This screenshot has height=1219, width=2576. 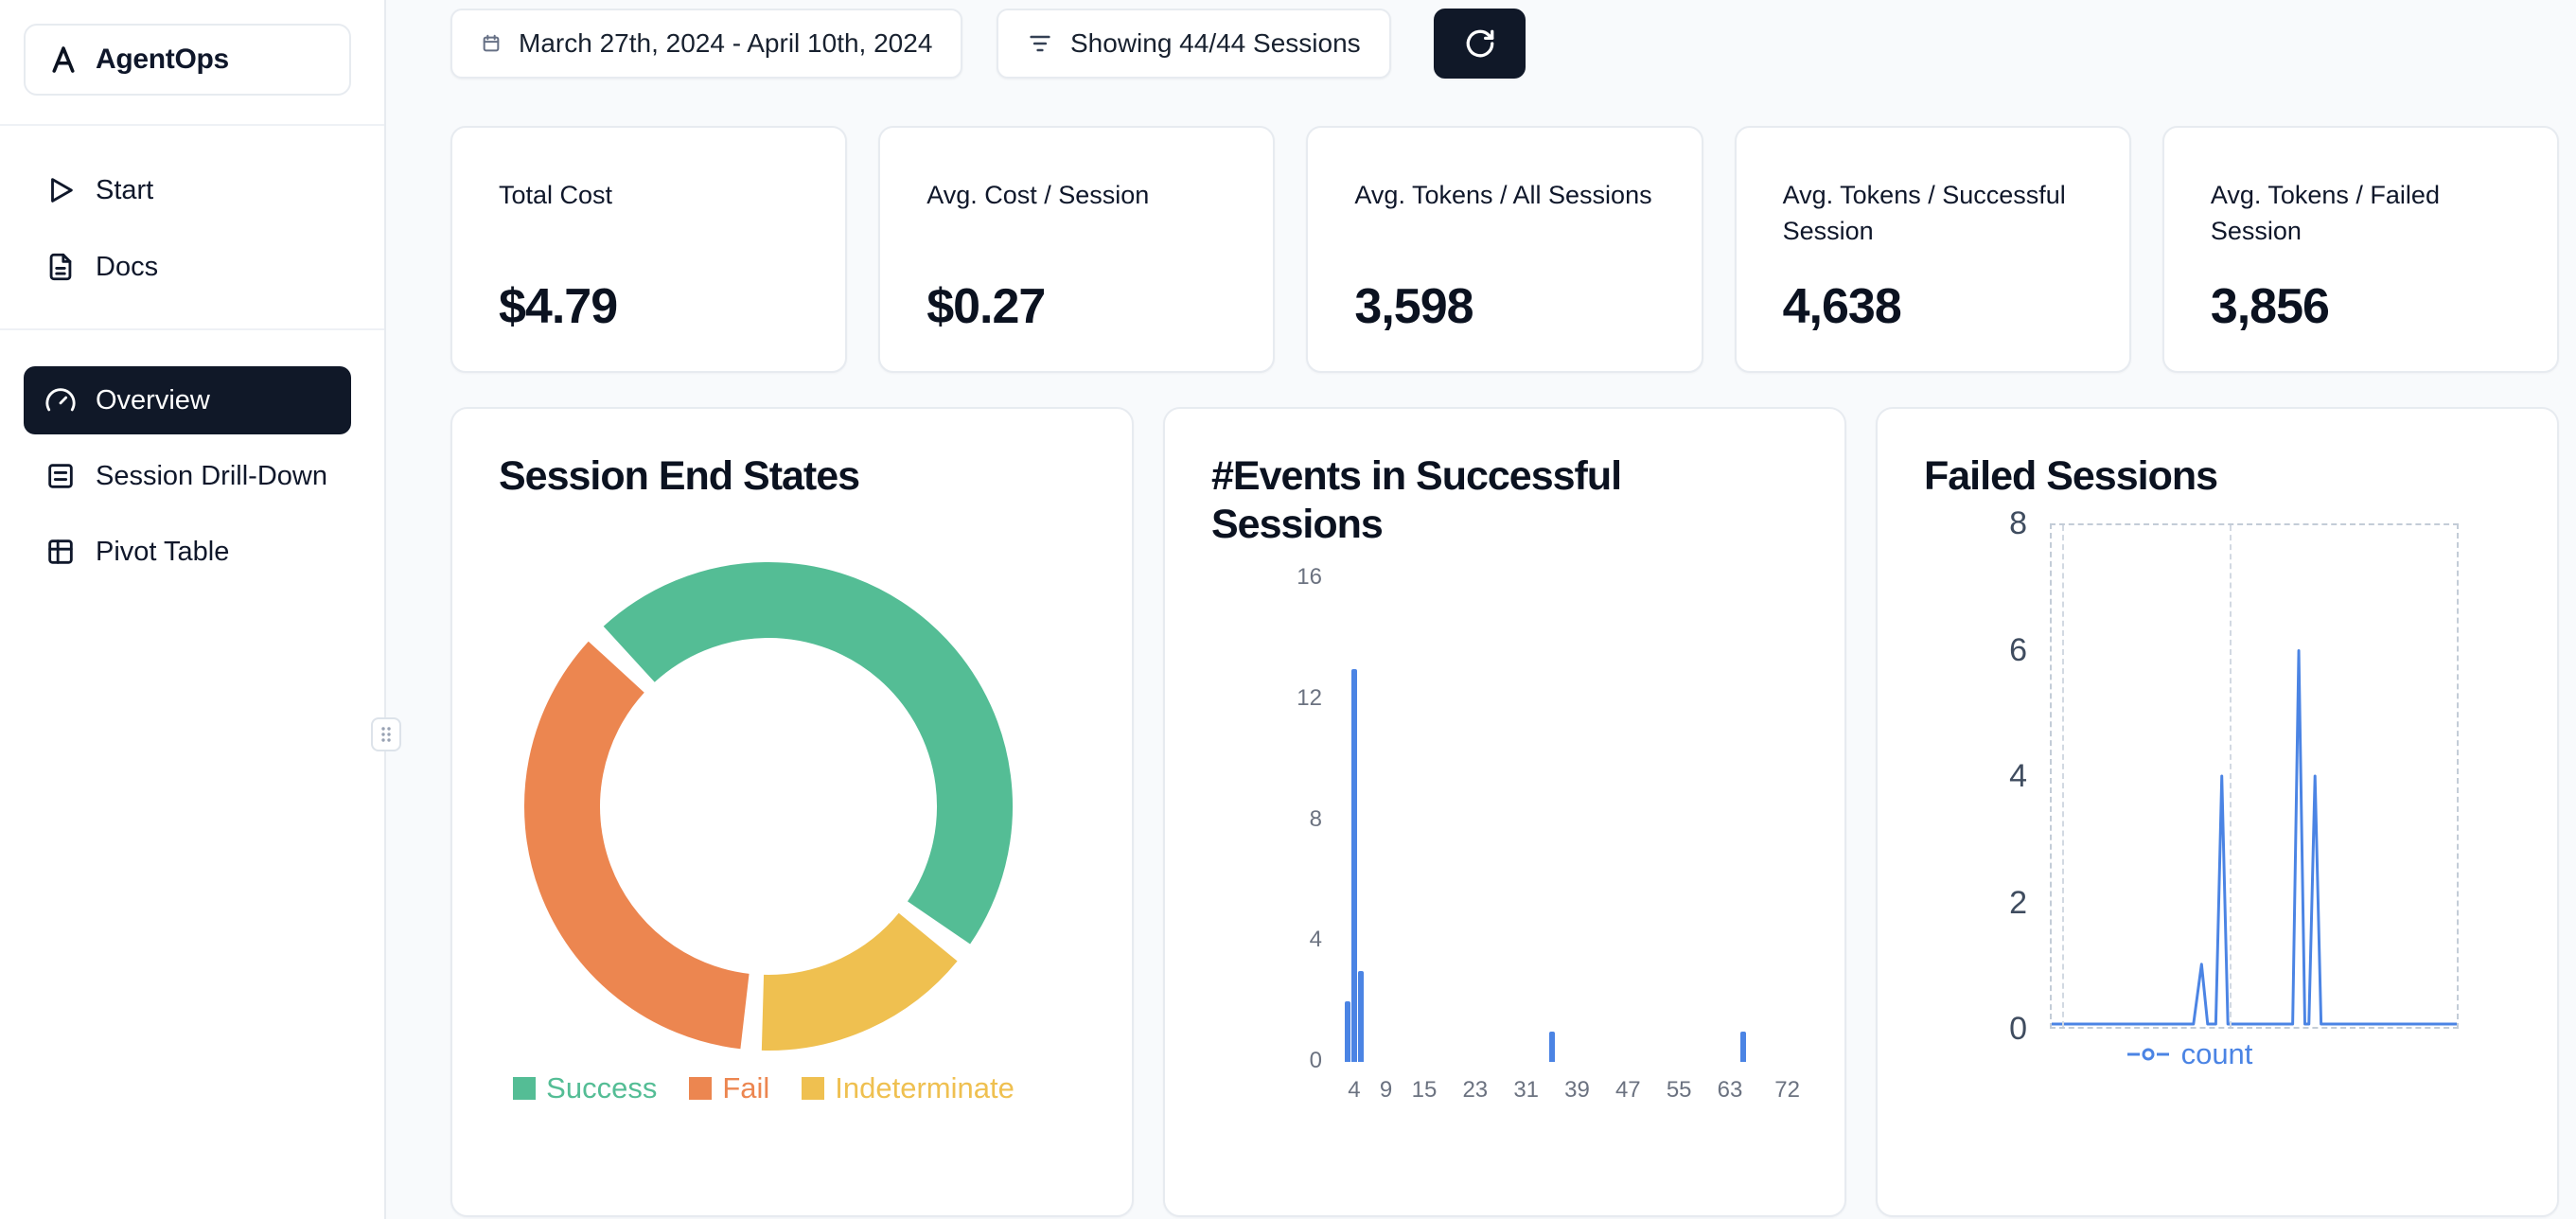 What do you see at coordinates (2270, 306) in the screenshot?
I see `stat-value: 3,856` at bounding box center [2270, 306].